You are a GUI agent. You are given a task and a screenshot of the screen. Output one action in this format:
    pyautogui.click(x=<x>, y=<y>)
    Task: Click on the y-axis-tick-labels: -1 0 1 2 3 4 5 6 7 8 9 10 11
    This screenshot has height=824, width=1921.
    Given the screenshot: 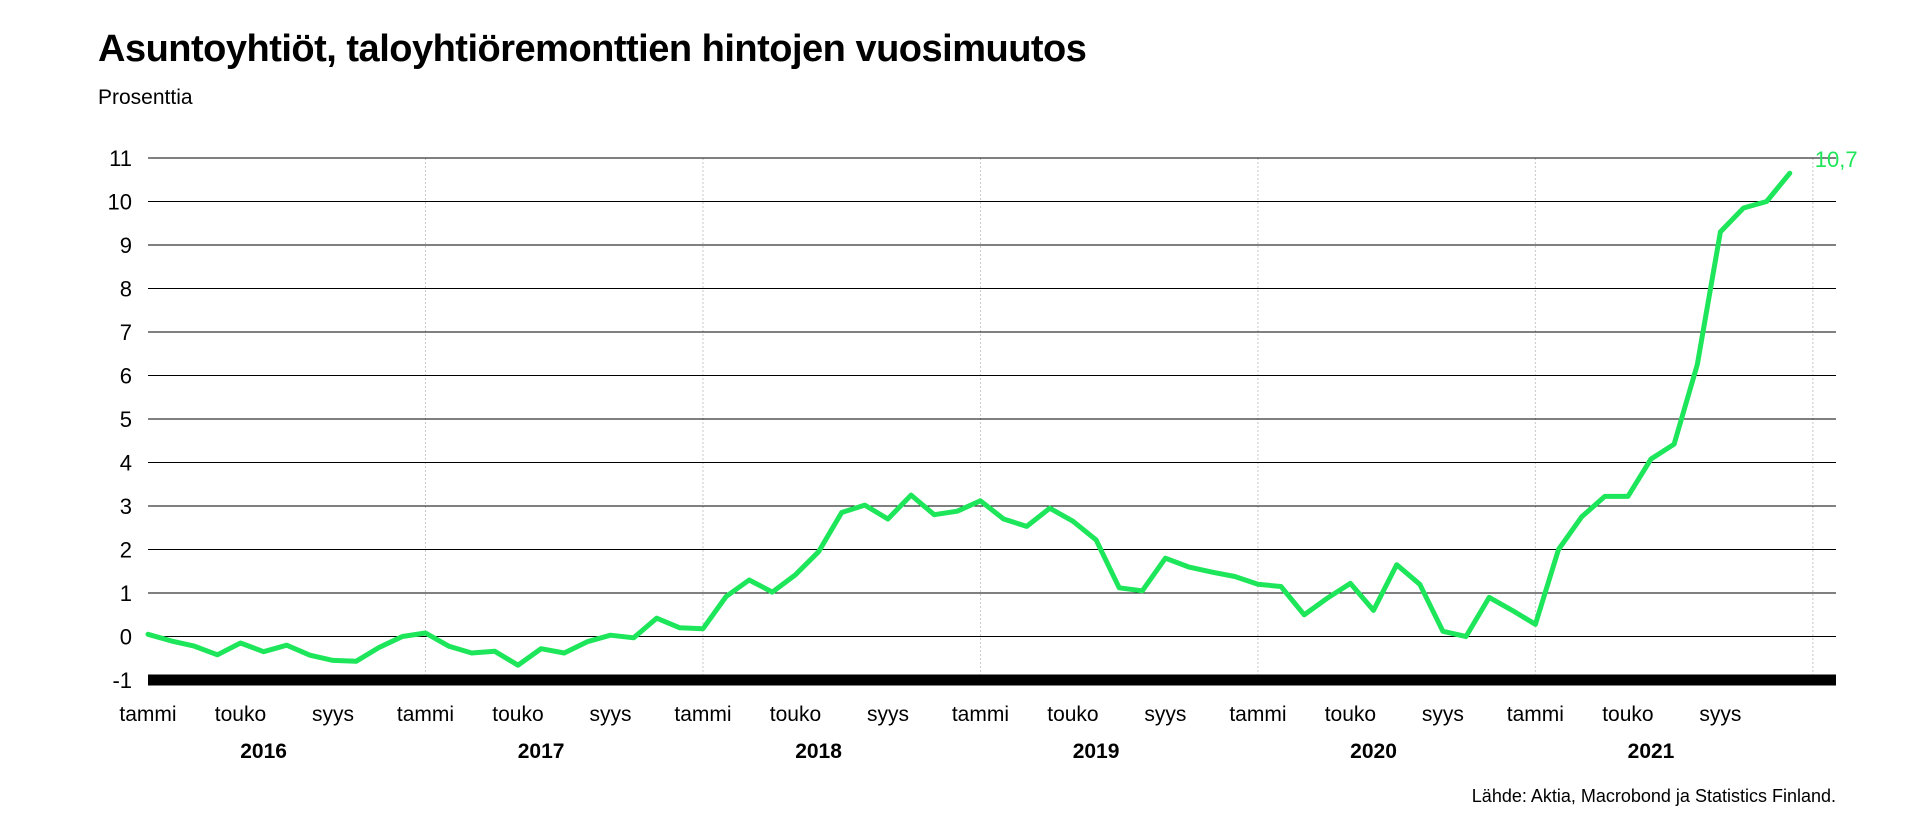 What is the action you would take?
    pyautogui.click(x=120, y=419)
    